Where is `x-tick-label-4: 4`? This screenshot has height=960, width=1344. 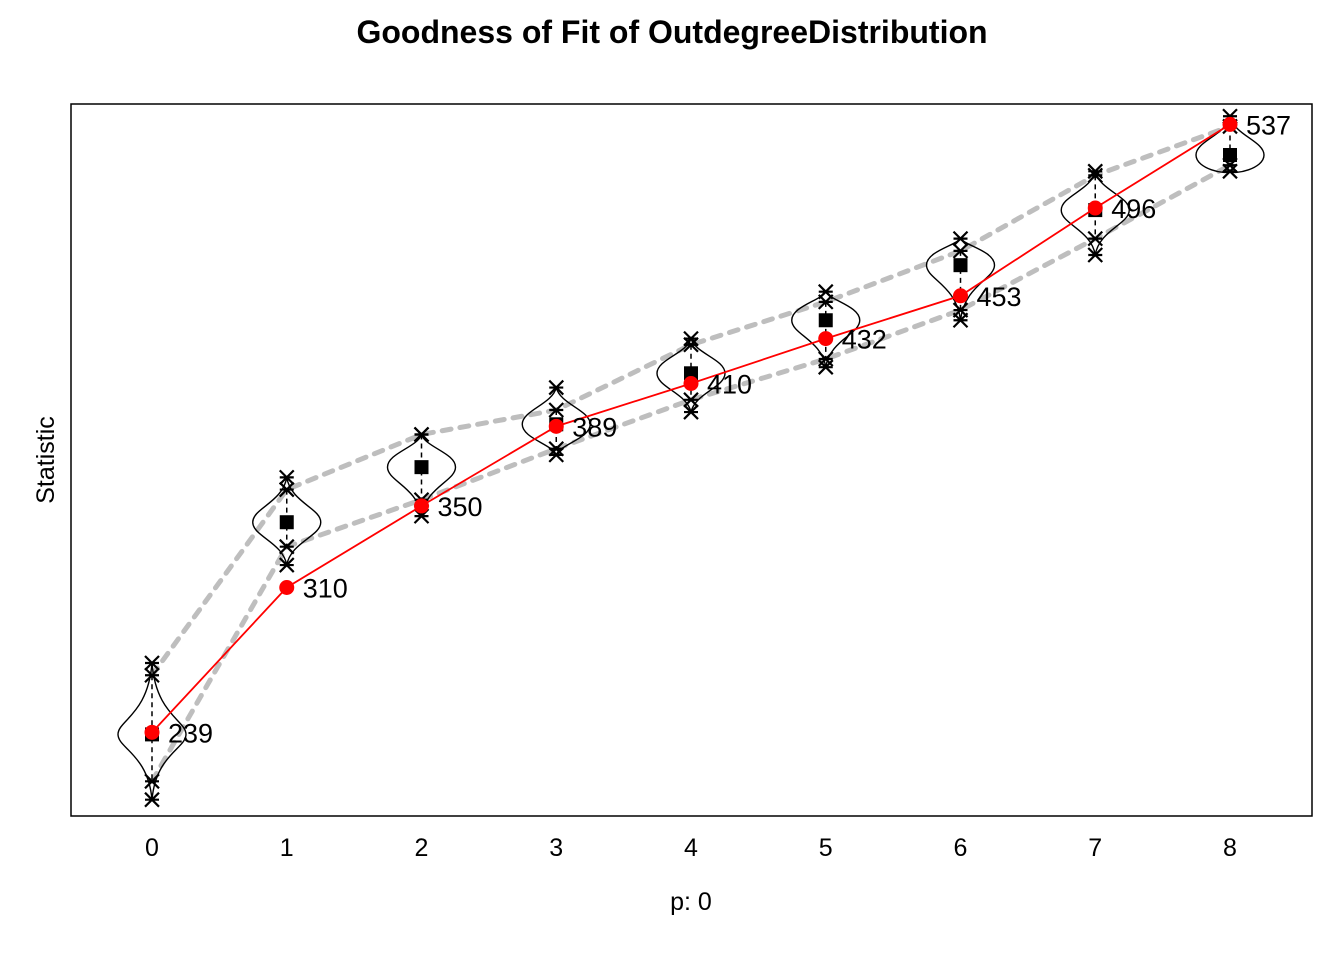
x-tick-label-4: 4 is located at coordinates (691, 848).